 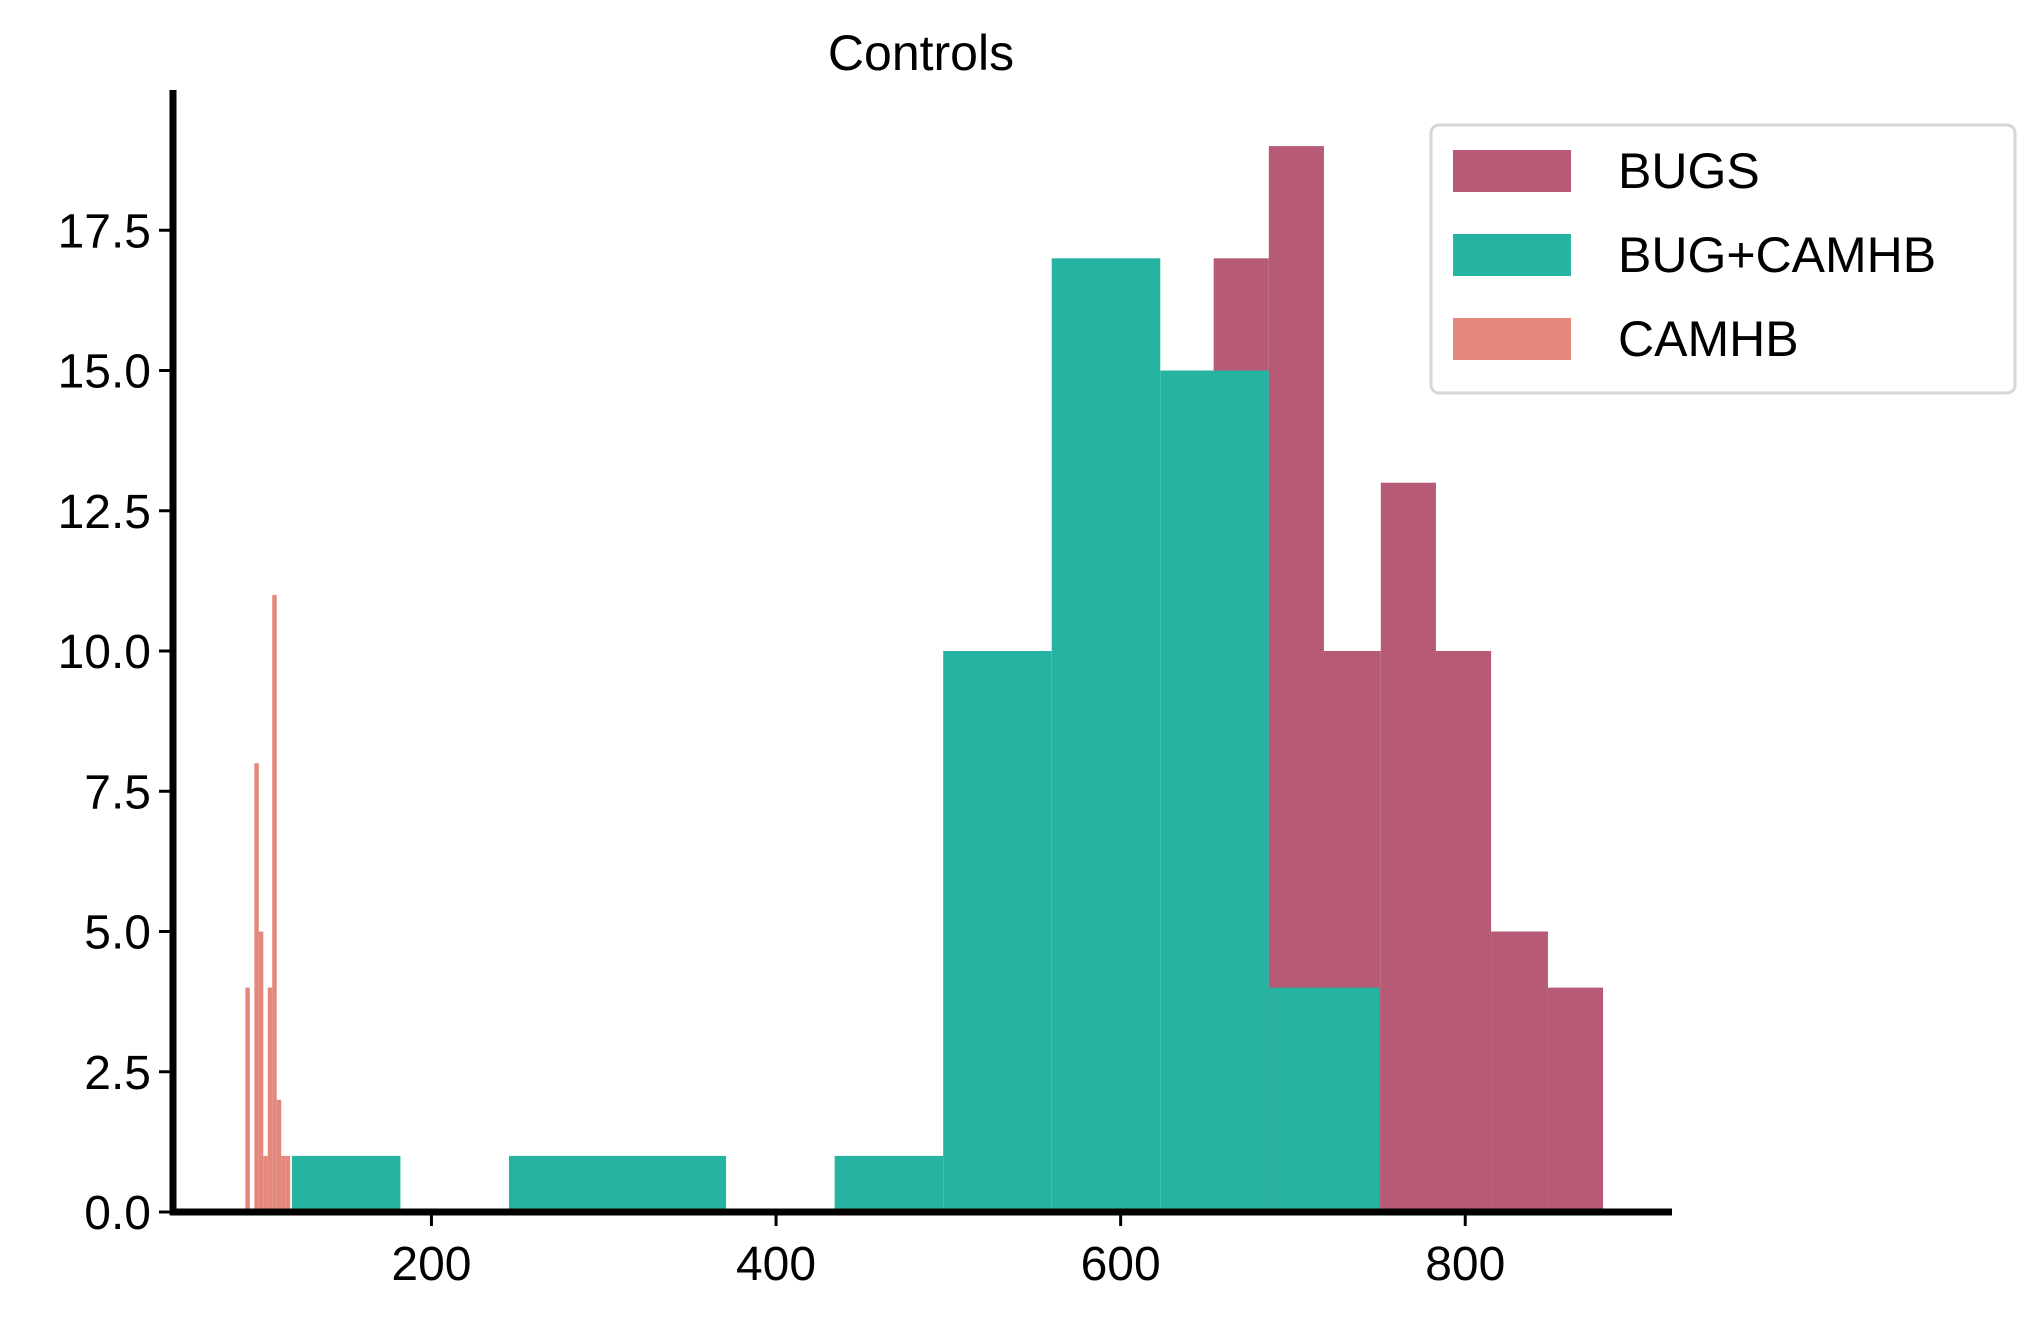 What do you see at coordinates (1777, 255) in the screenshot?
I see `legend-label: BUG+CAMHB` at bounding box center [1777, 255].